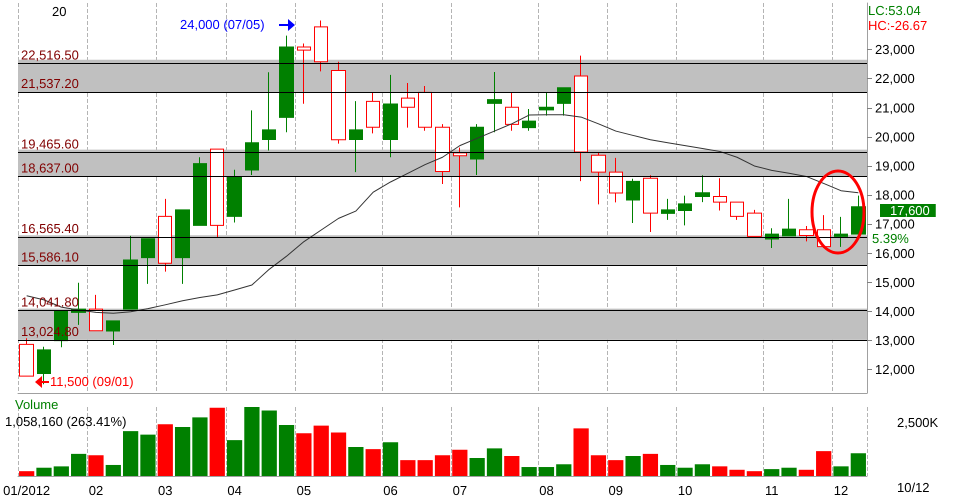 The image size is (955, 497). I want to click on x-tick-label: 06, so click(390, 490).